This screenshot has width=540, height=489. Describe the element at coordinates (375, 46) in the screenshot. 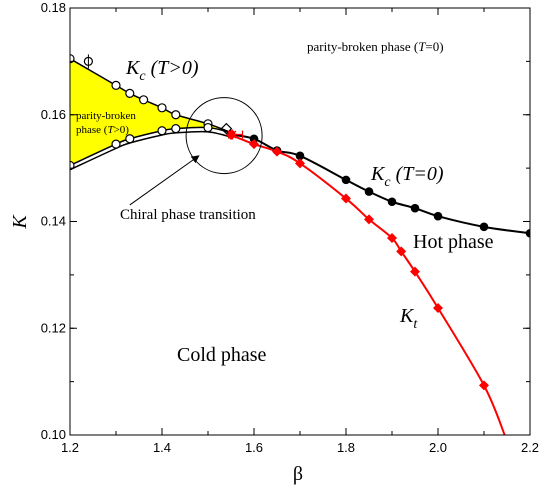

I see `parity-broken-t0-label: parity-broken phase (T=0)` at that location.